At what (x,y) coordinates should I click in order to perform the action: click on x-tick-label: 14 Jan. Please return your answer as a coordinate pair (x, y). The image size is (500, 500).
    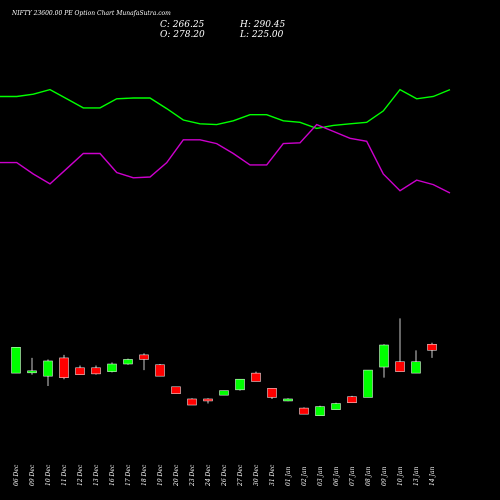
    Looking at the image, I should click on (432, 476).